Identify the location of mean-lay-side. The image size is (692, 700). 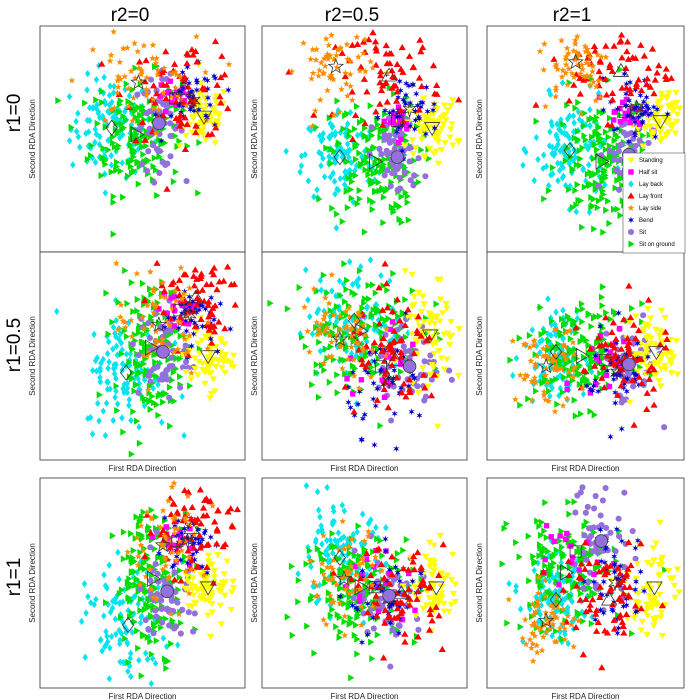
(138, 81).